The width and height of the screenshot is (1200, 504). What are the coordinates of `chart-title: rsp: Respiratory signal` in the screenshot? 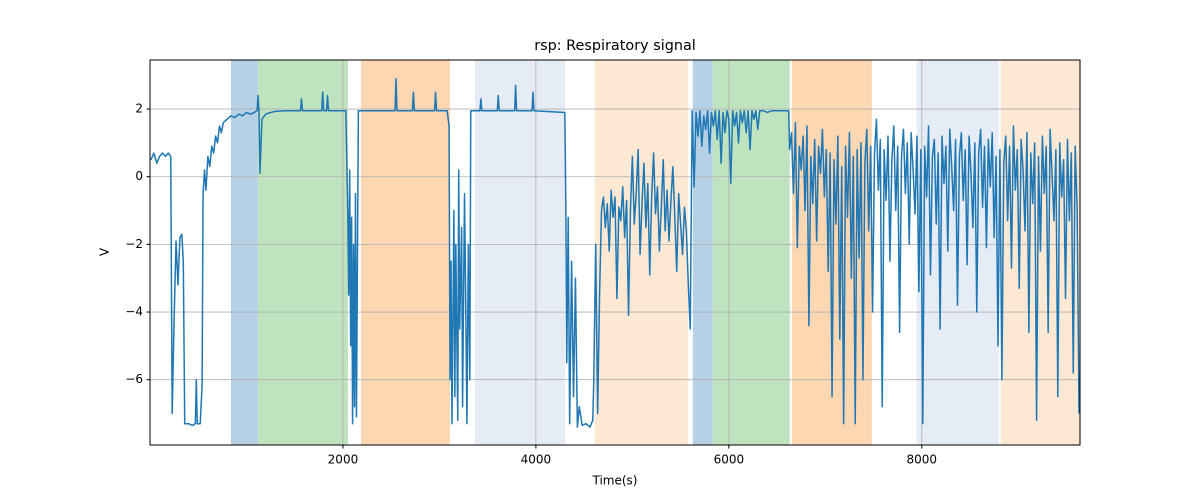 It's located at (615, 46).